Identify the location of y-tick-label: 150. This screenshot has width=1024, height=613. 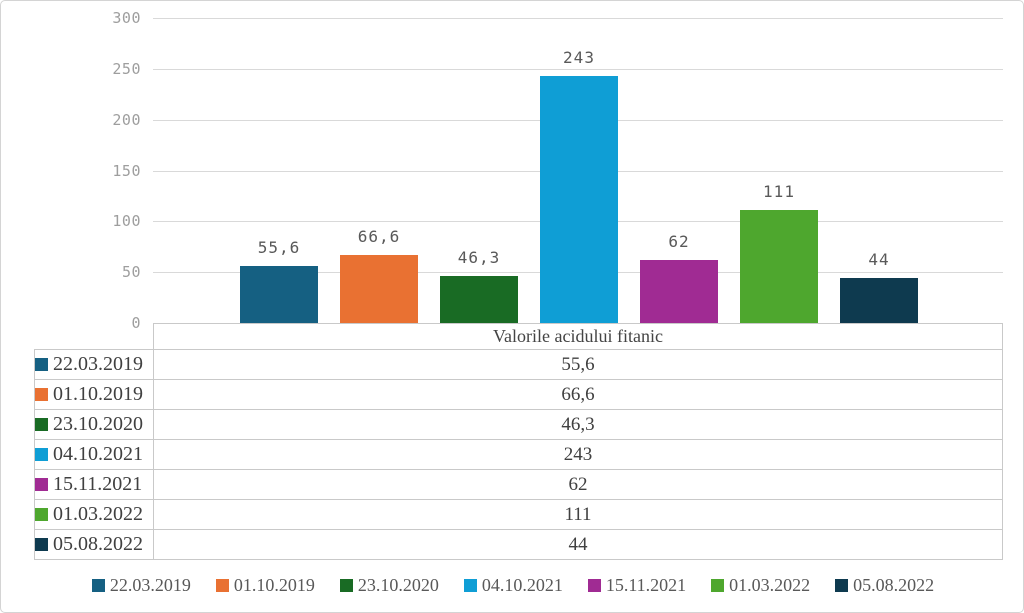
(126, 170).